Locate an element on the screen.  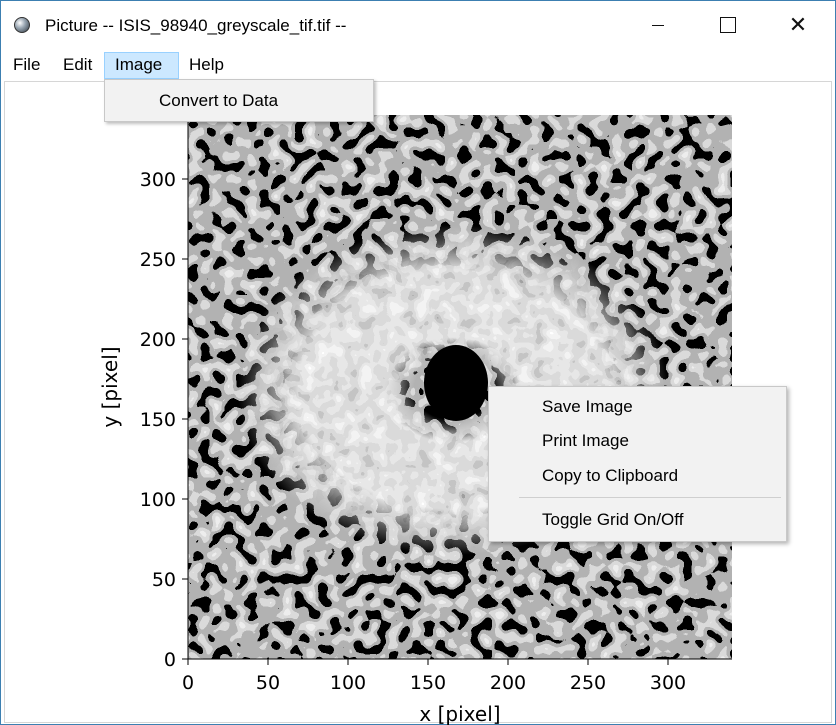
save-image-item: Save Image is located at coordinates (587, 406).